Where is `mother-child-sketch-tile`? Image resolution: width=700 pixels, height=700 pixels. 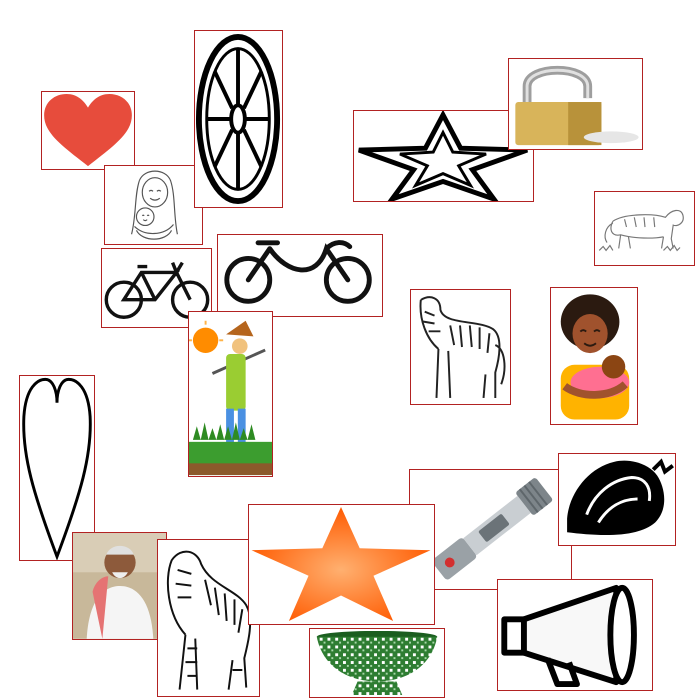 mother-child-sketch-tile is located at coordinates (153, 205).